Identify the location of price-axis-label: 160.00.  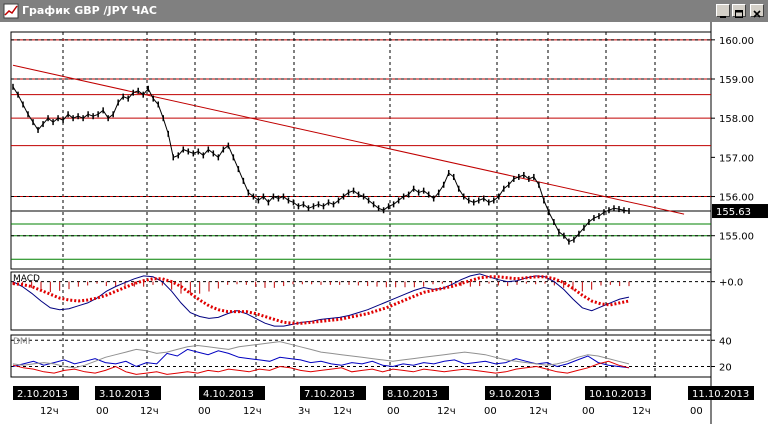
(736, 41).